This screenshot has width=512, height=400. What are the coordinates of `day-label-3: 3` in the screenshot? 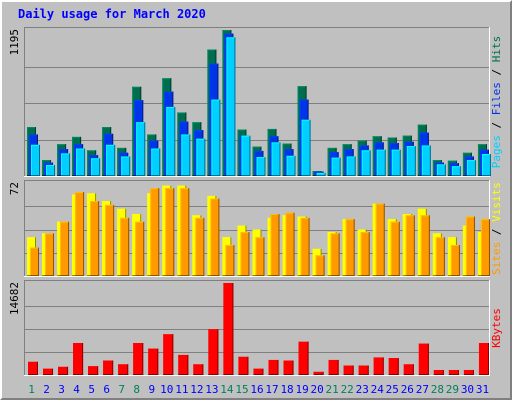 It's located at (61, 389).